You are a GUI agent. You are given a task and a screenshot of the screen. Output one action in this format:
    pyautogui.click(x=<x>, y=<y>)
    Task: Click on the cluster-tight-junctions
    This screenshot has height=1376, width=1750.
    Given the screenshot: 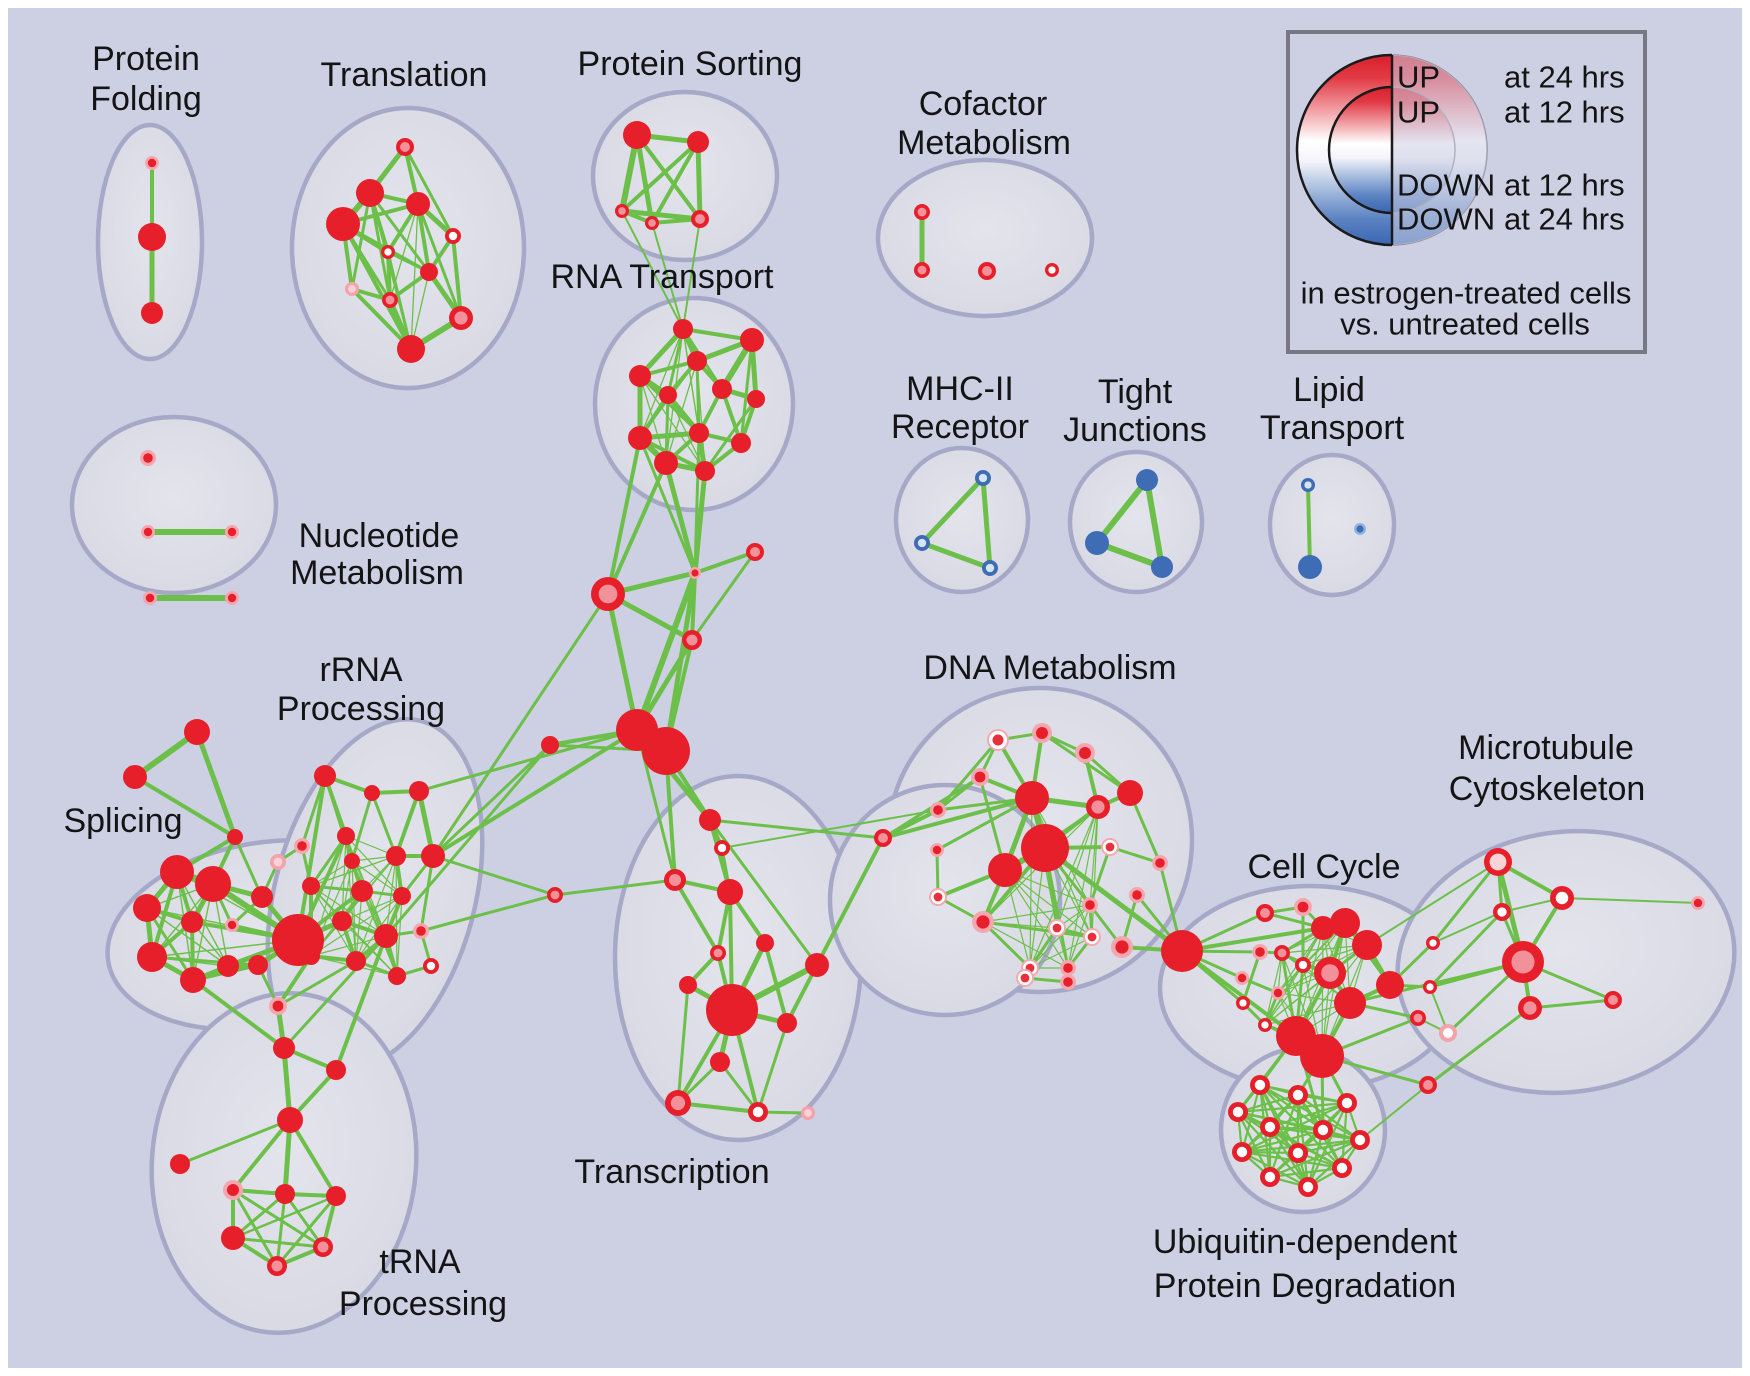 What is the action you would take?
    pyautogui.click(x=1136, y=522)
    